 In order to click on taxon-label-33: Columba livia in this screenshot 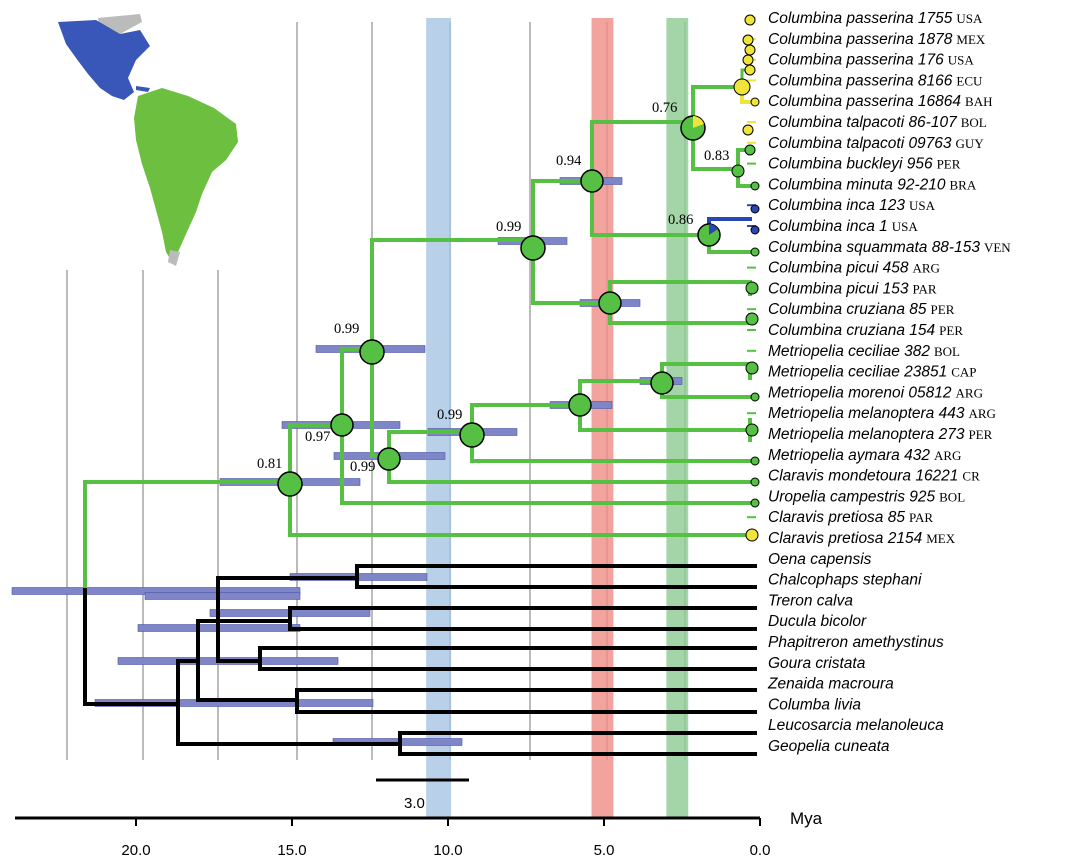, I will do `click(814, 704)`.